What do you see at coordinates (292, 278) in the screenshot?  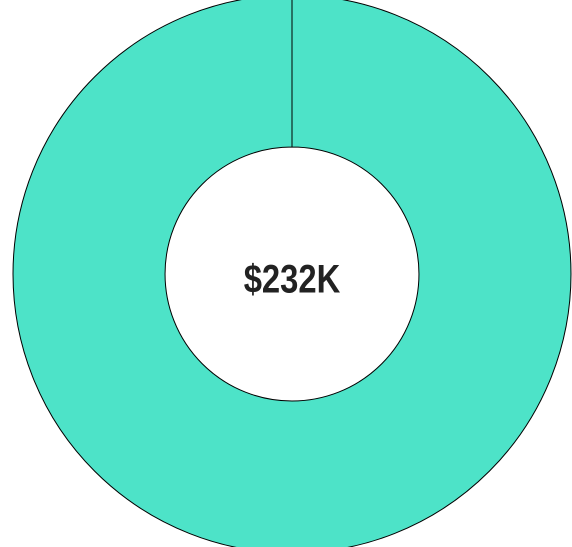 I see `center-label: $232K` at bounding box center [292, 278].